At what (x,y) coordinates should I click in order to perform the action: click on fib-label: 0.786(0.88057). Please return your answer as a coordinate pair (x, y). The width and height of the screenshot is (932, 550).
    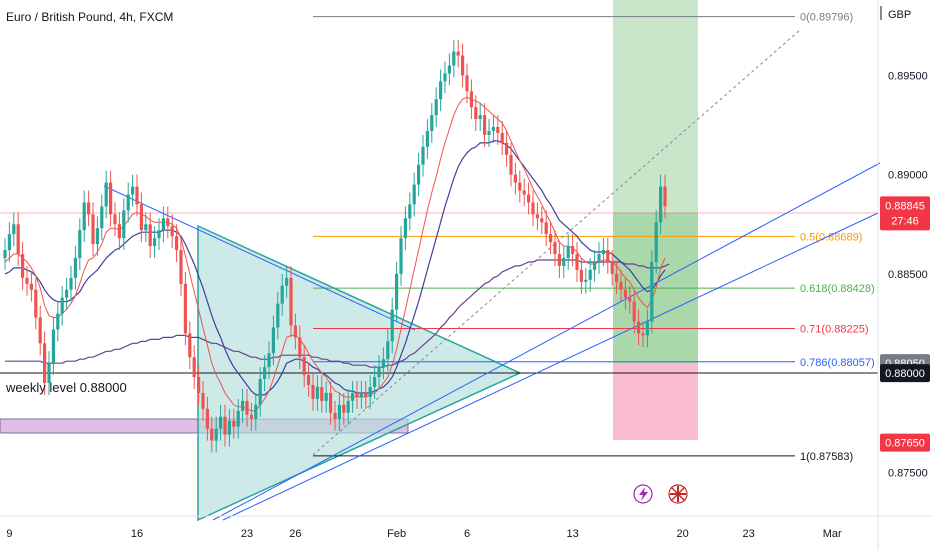
    Looking at the image, I should click on (837, 363).